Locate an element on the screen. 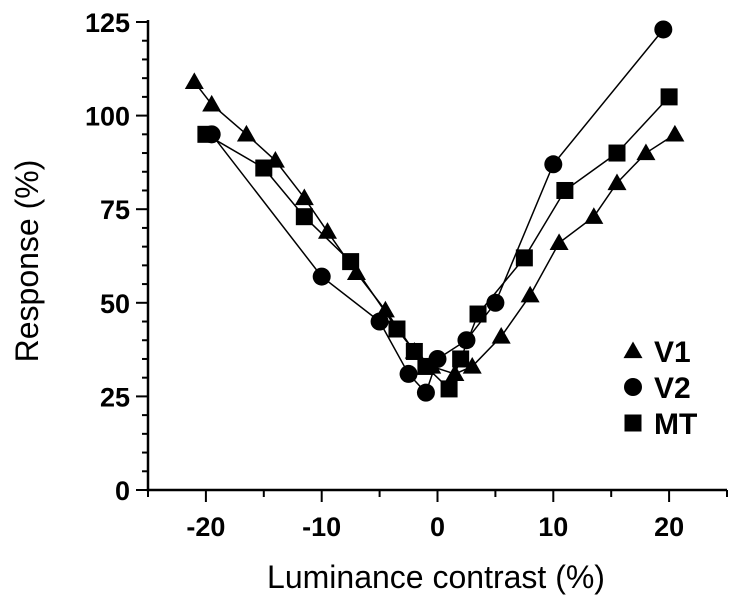  legend-marker-v2 is located at coordinates (633, 387).